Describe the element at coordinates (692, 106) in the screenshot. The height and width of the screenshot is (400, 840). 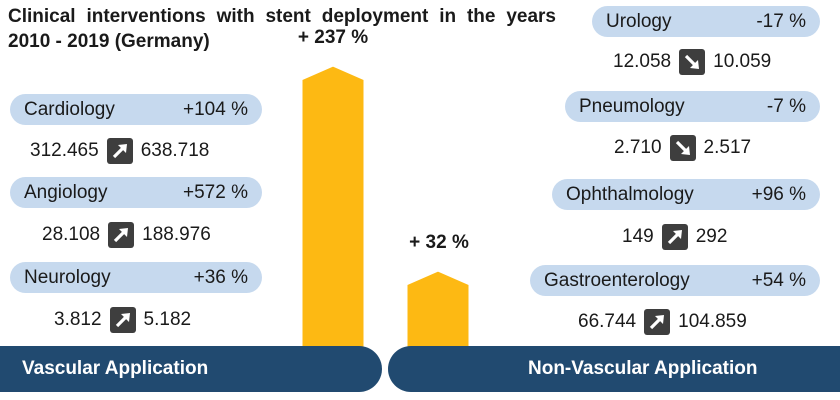
I see `pill-pneumology: Pneumology -7 %` at that location.